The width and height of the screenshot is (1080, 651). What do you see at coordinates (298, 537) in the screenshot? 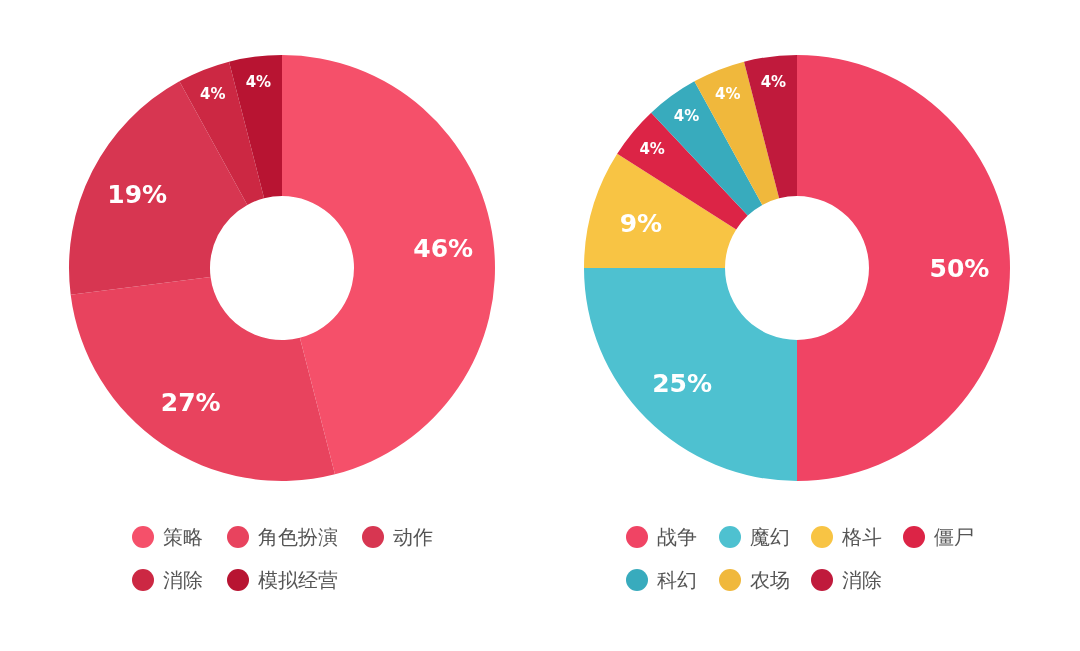
I see `legend-label: 角色扮演` at bounding box center [298, 537].